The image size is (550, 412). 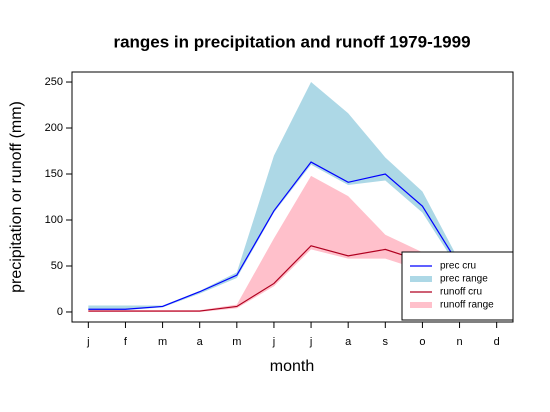 What do you see at coordinates (60, 312) in the screenshot?
I see `y-tick-label: 0` at bounding box center [60, 312].